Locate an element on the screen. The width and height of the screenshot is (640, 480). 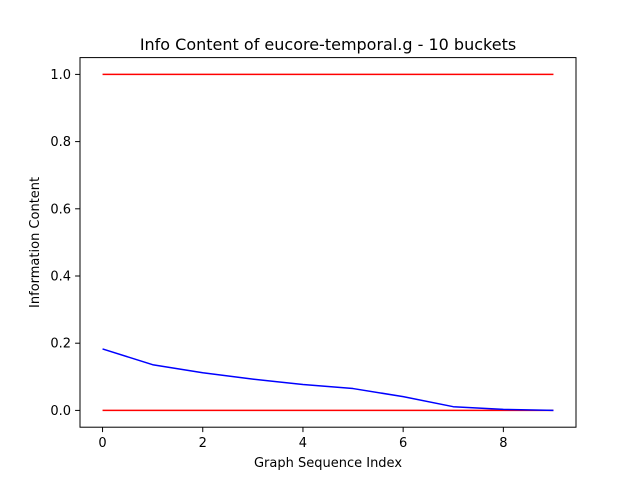
y-tick-label: 0.4 is located at coordinates (60, 277).